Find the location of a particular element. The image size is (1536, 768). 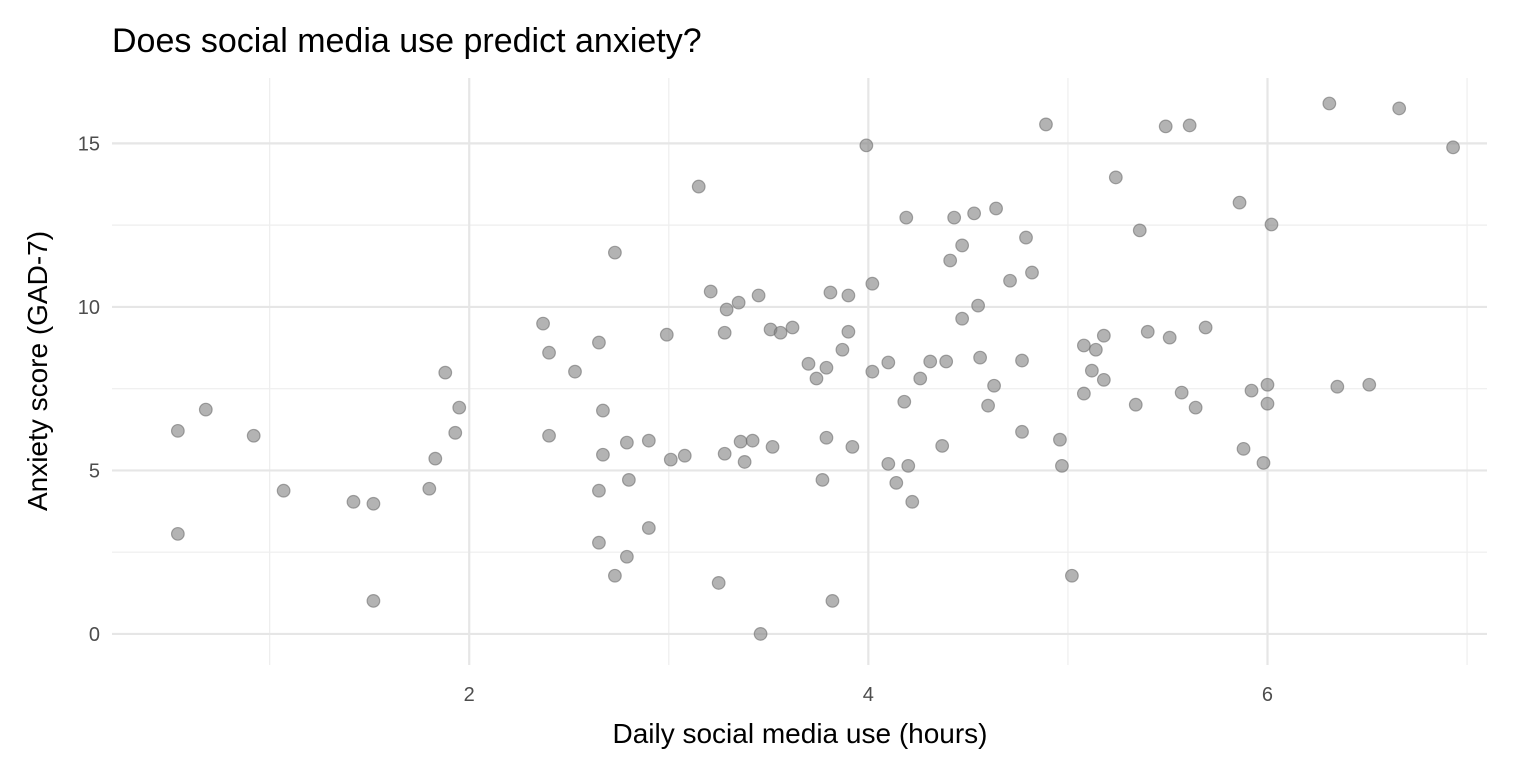

x-axis-label: Daily social media use (hours) is located at coordinates (799, 733).